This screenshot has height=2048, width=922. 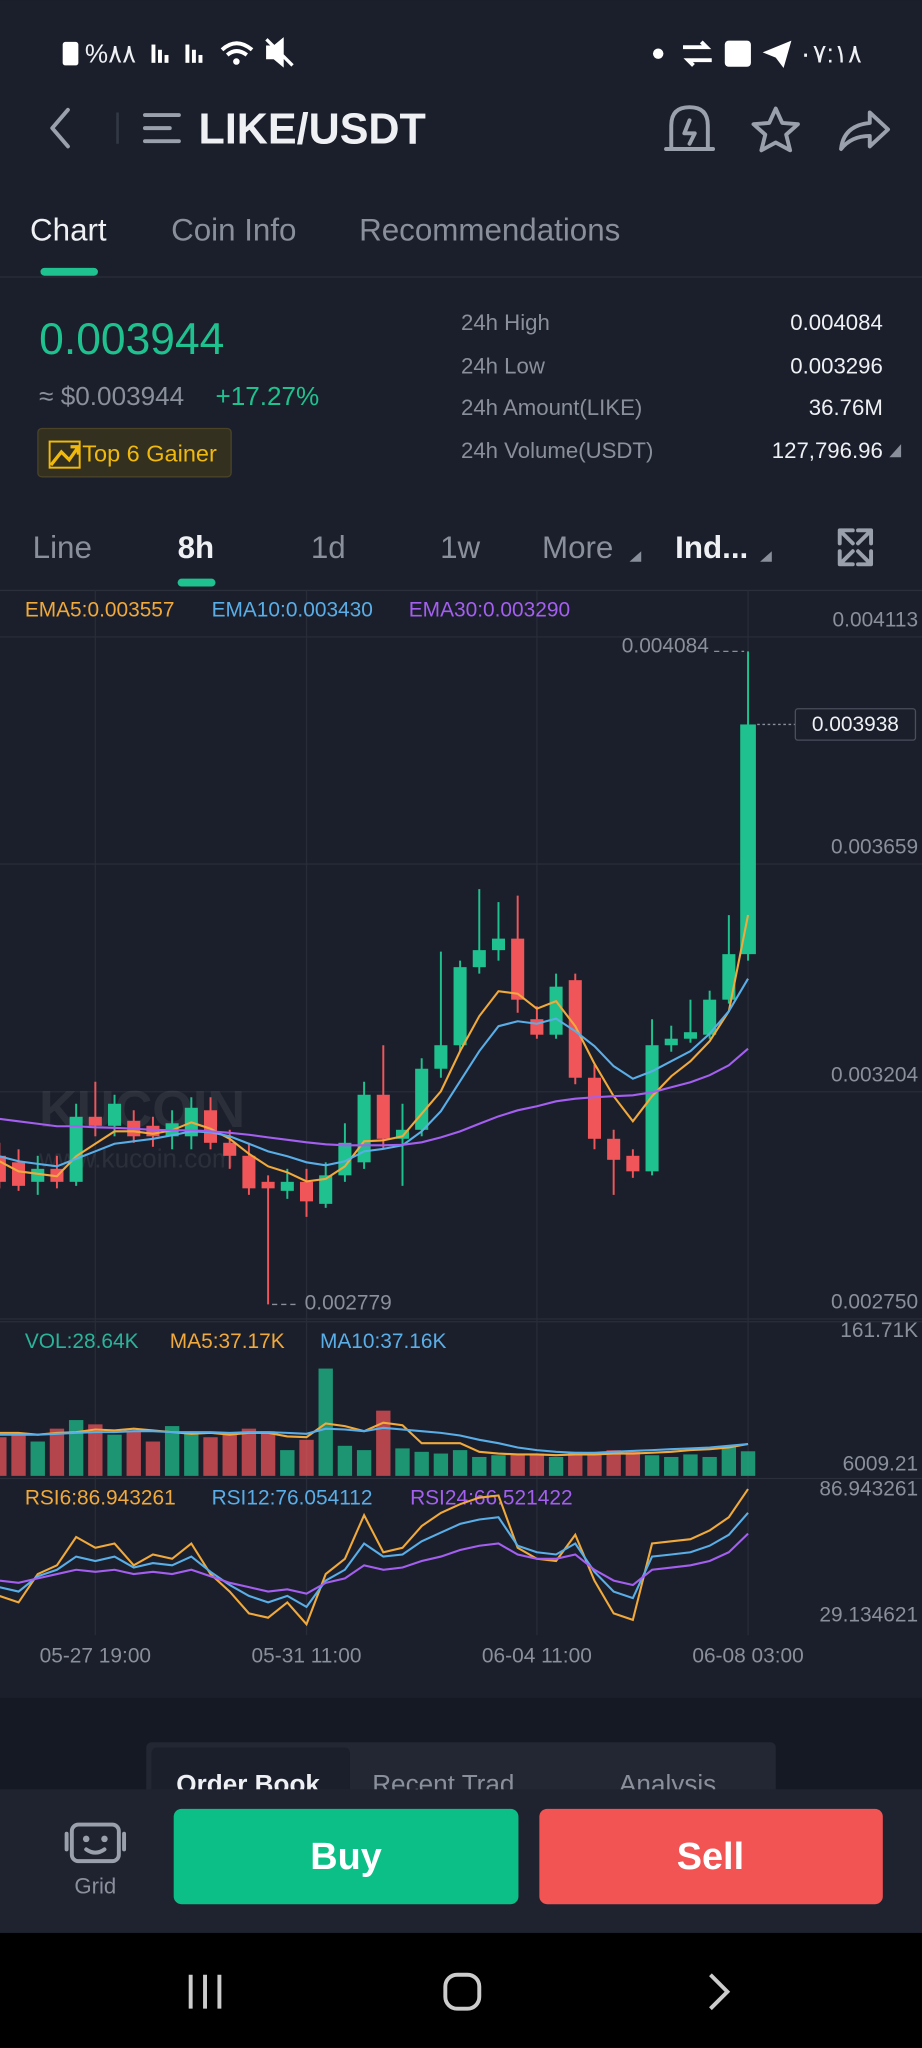 What do you see at coordinates (855, 724) in the screenshot?
I see `last-price-box` at bounding box center [855, 724].